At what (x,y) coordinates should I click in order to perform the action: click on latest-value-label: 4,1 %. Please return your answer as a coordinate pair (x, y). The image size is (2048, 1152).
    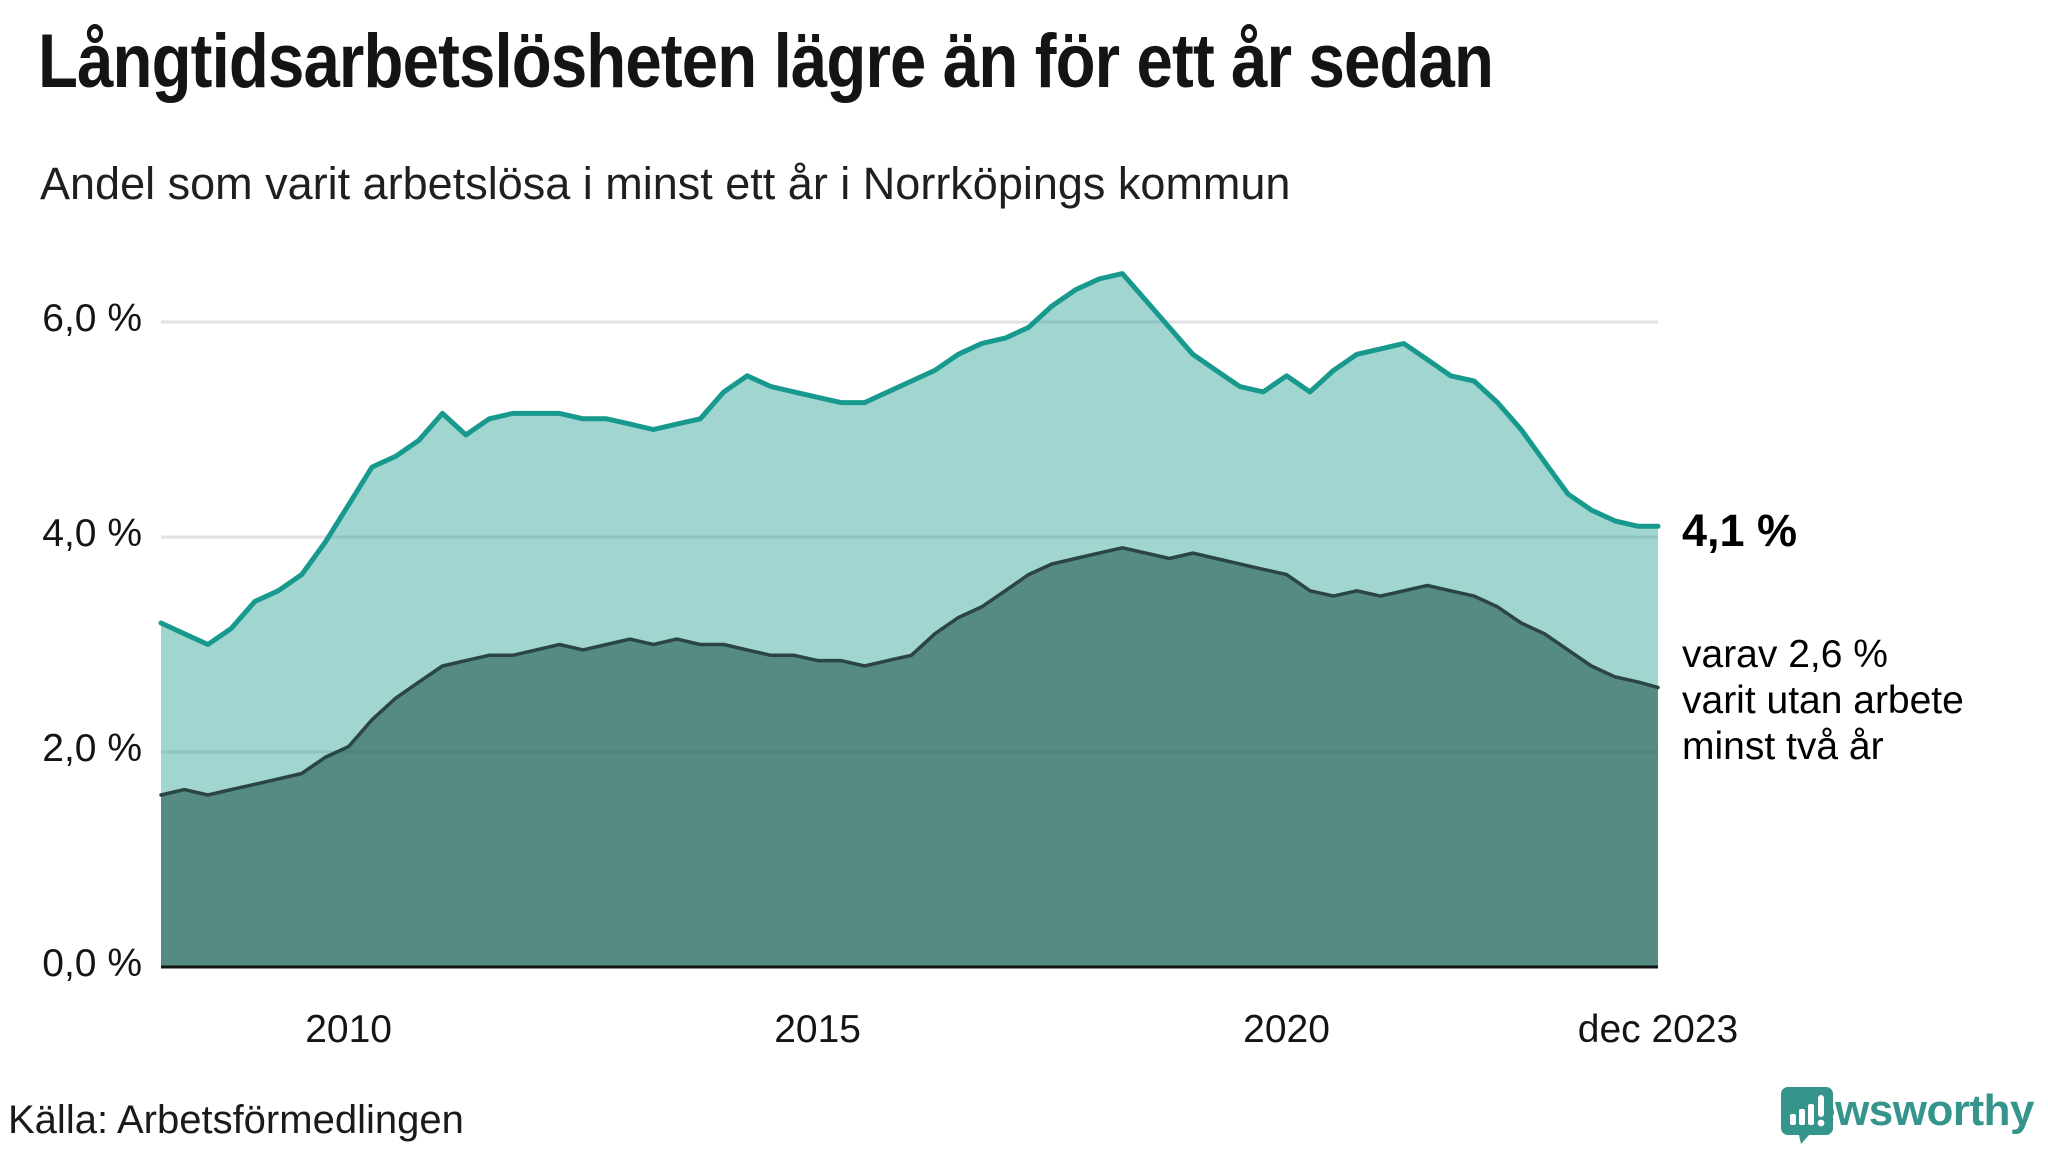
    Looking at the image, I should click on (1740, 530).